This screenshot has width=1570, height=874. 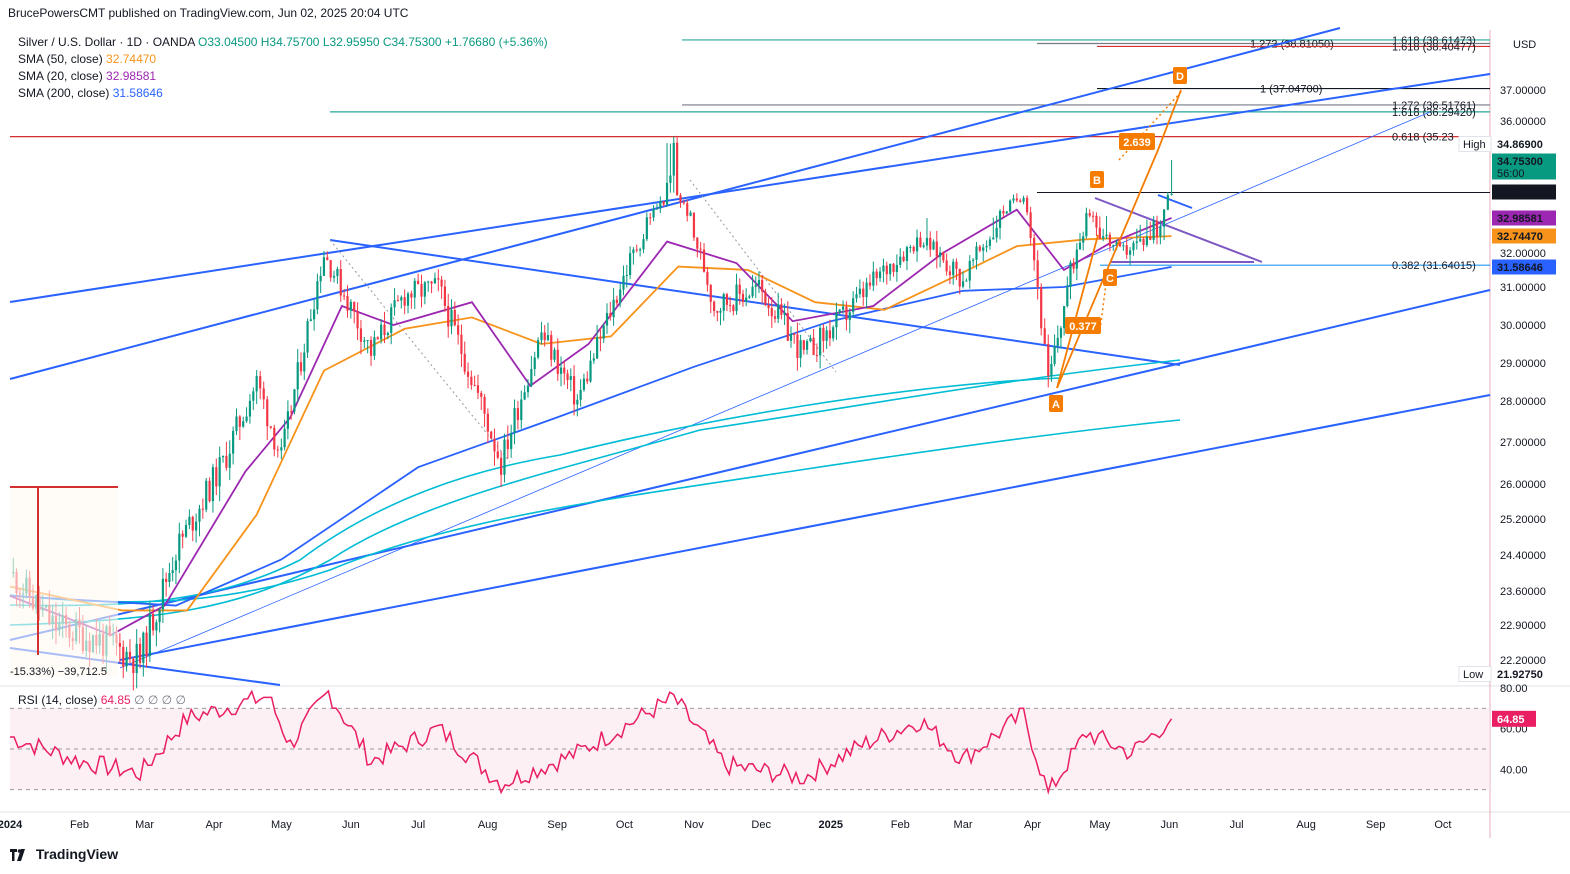 What do you see at coordinates (115, 700) in the screenshot?
I see `rsi-value: 64.85` at bounding box center [115, 700].